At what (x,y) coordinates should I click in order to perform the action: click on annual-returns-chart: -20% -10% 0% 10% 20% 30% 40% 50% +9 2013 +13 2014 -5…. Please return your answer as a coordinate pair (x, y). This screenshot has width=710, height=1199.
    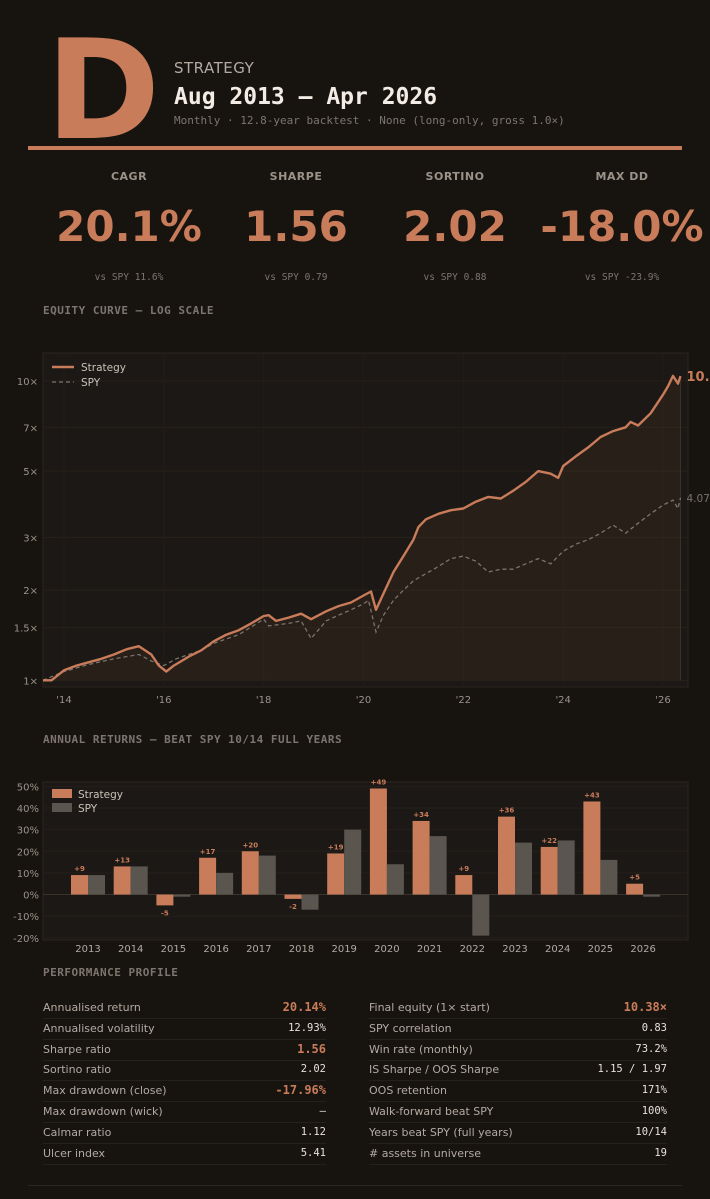
    Looking at the image, I should click on (351, 866).